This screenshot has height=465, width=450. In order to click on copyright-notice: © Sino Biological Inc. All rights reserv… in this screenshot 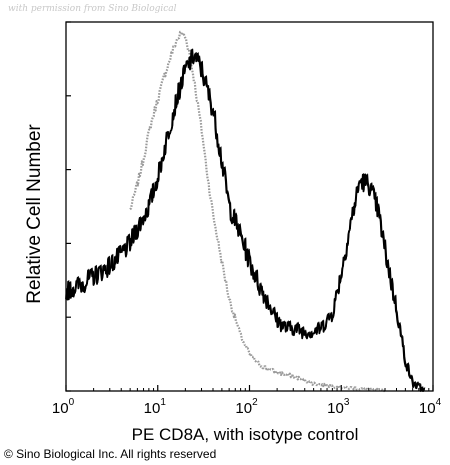, I will do `click(110, 454)`.